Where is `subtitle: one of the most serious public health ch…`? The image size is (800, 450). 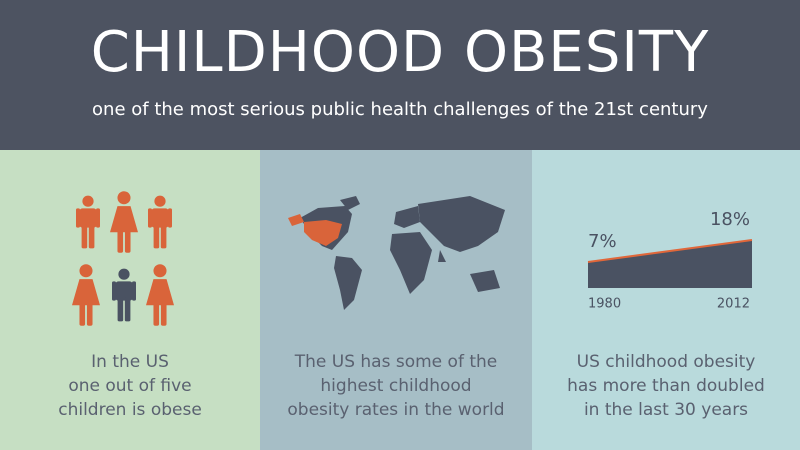
subtitle: one of the most serious public health ch… is located at coordinates (400, 109).